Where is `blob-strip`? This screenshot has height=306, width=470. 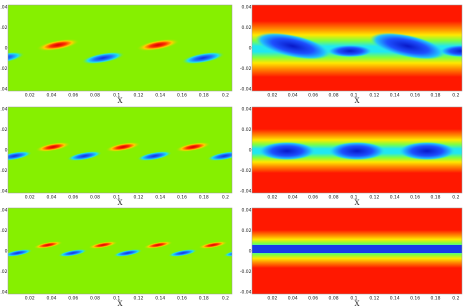
blob-strip is located at coordinates (357, 249).